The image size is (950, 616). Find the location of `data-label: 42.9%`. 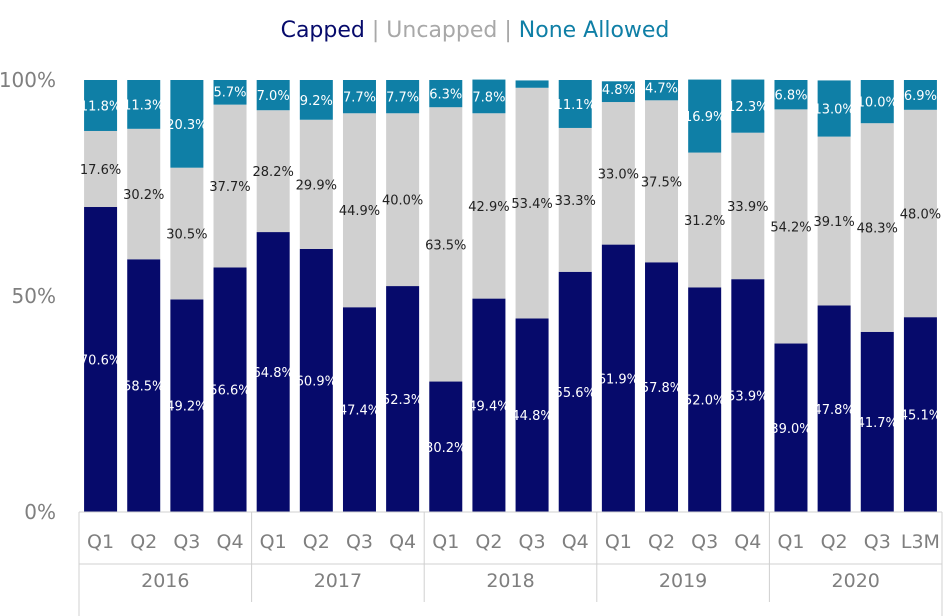

data-label: 42.9% is located at coordinates (488, 207).